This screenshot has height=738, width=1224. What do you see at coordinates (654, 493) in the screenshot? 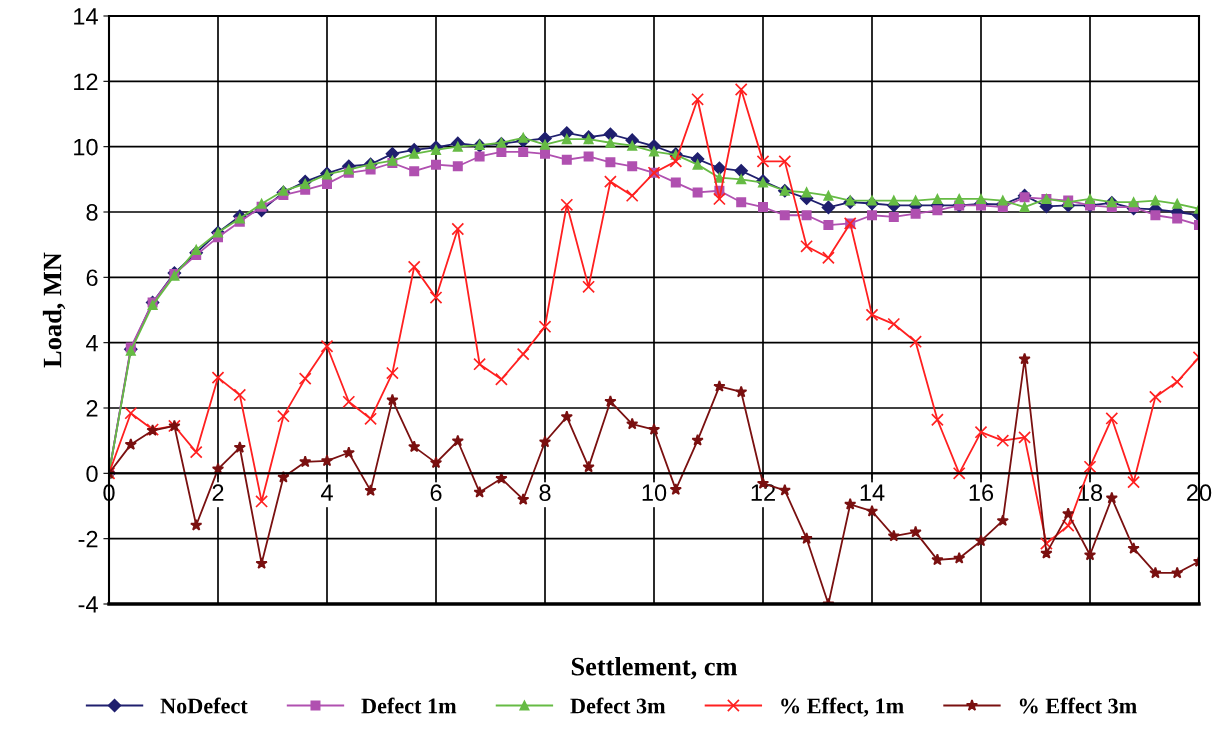
I see `x-tick-label: 10` at bounding box center [654, 493].